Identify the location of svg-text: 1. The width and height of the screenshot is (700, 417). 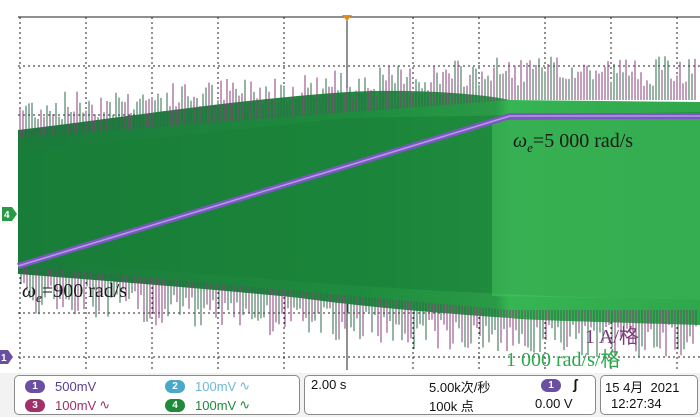
(4, 358).